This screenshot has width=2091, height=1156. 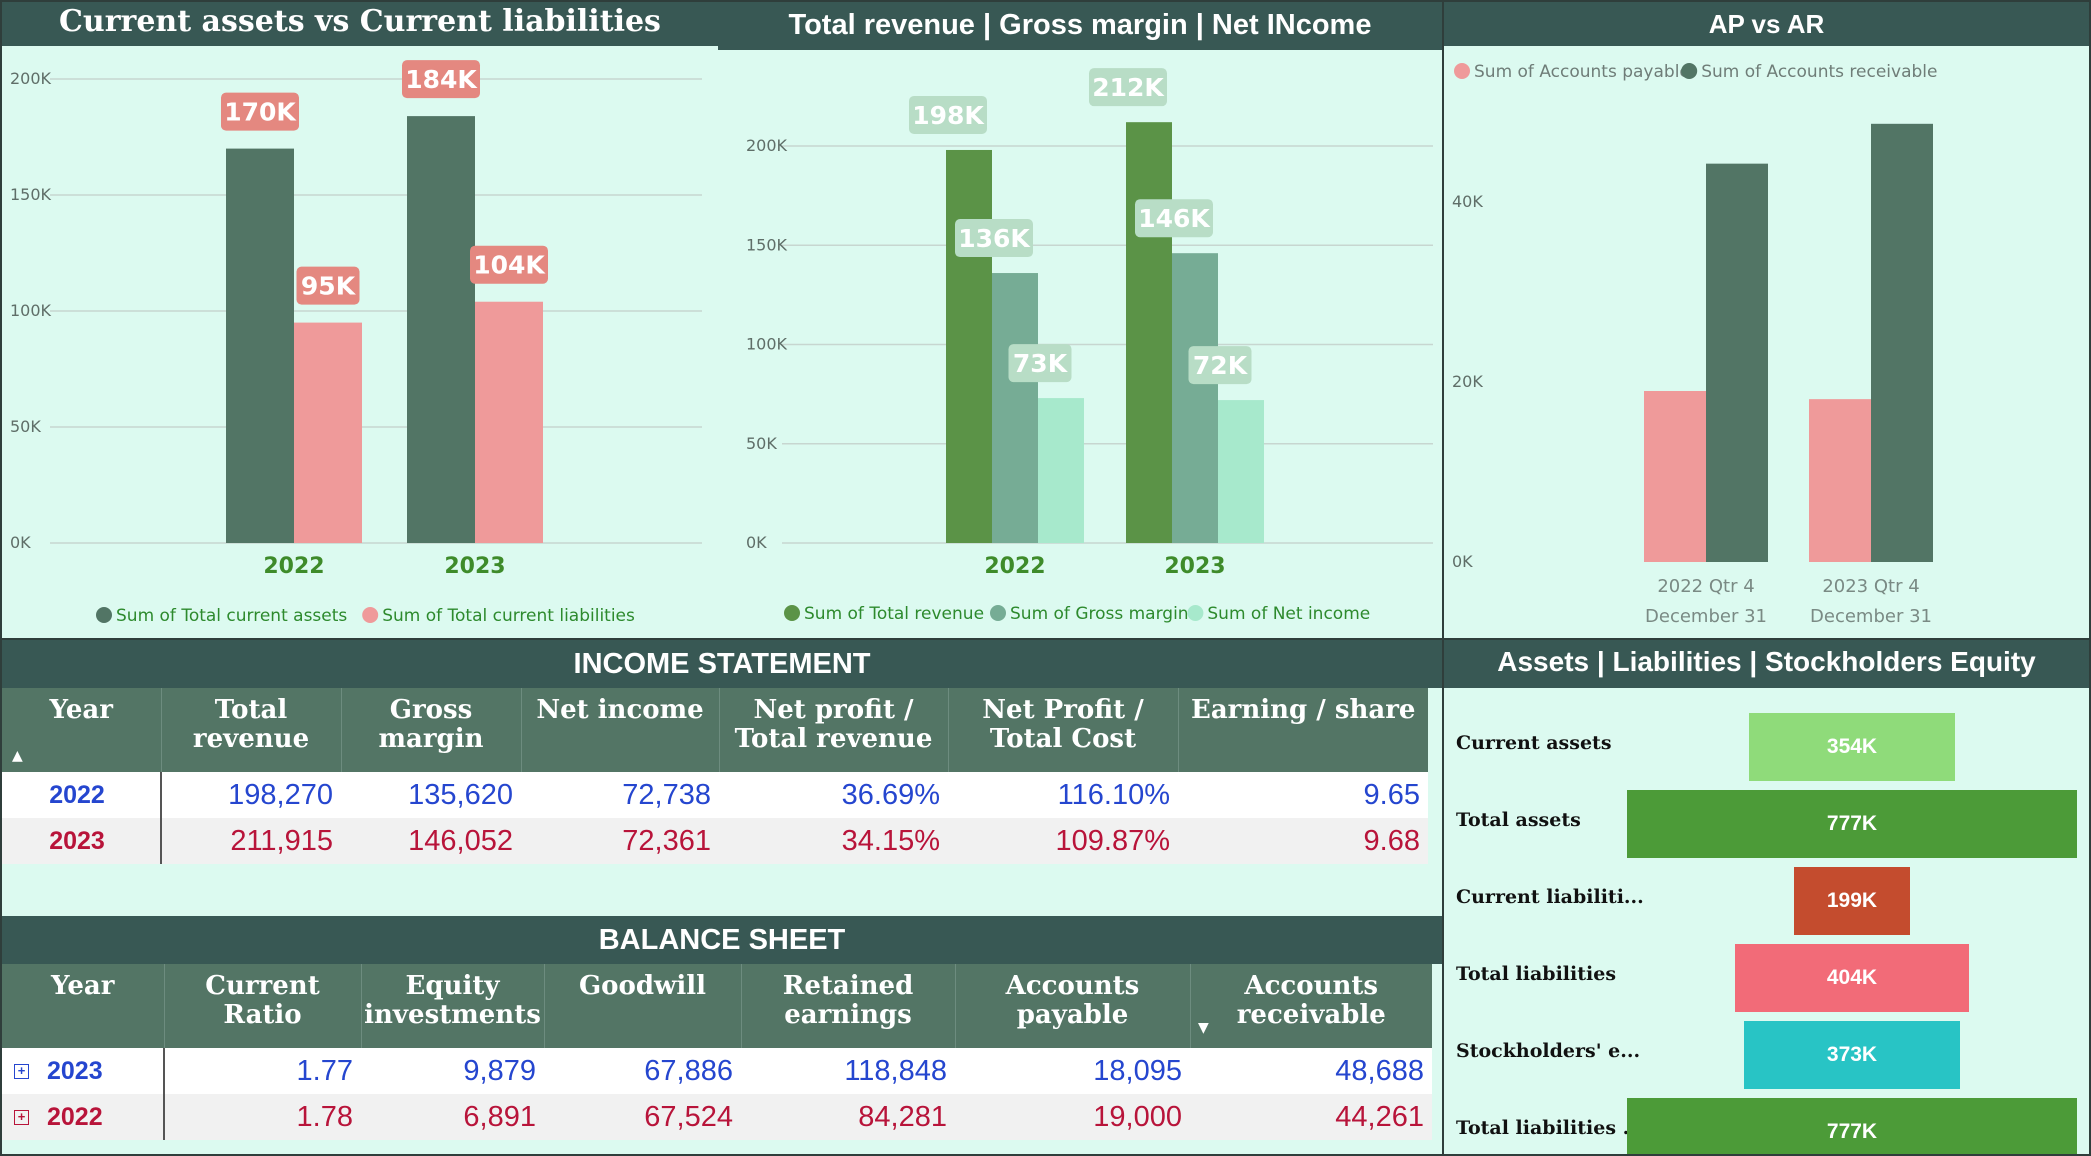 I want to click on cell-year: +2023, so click(x=83, y=1071).